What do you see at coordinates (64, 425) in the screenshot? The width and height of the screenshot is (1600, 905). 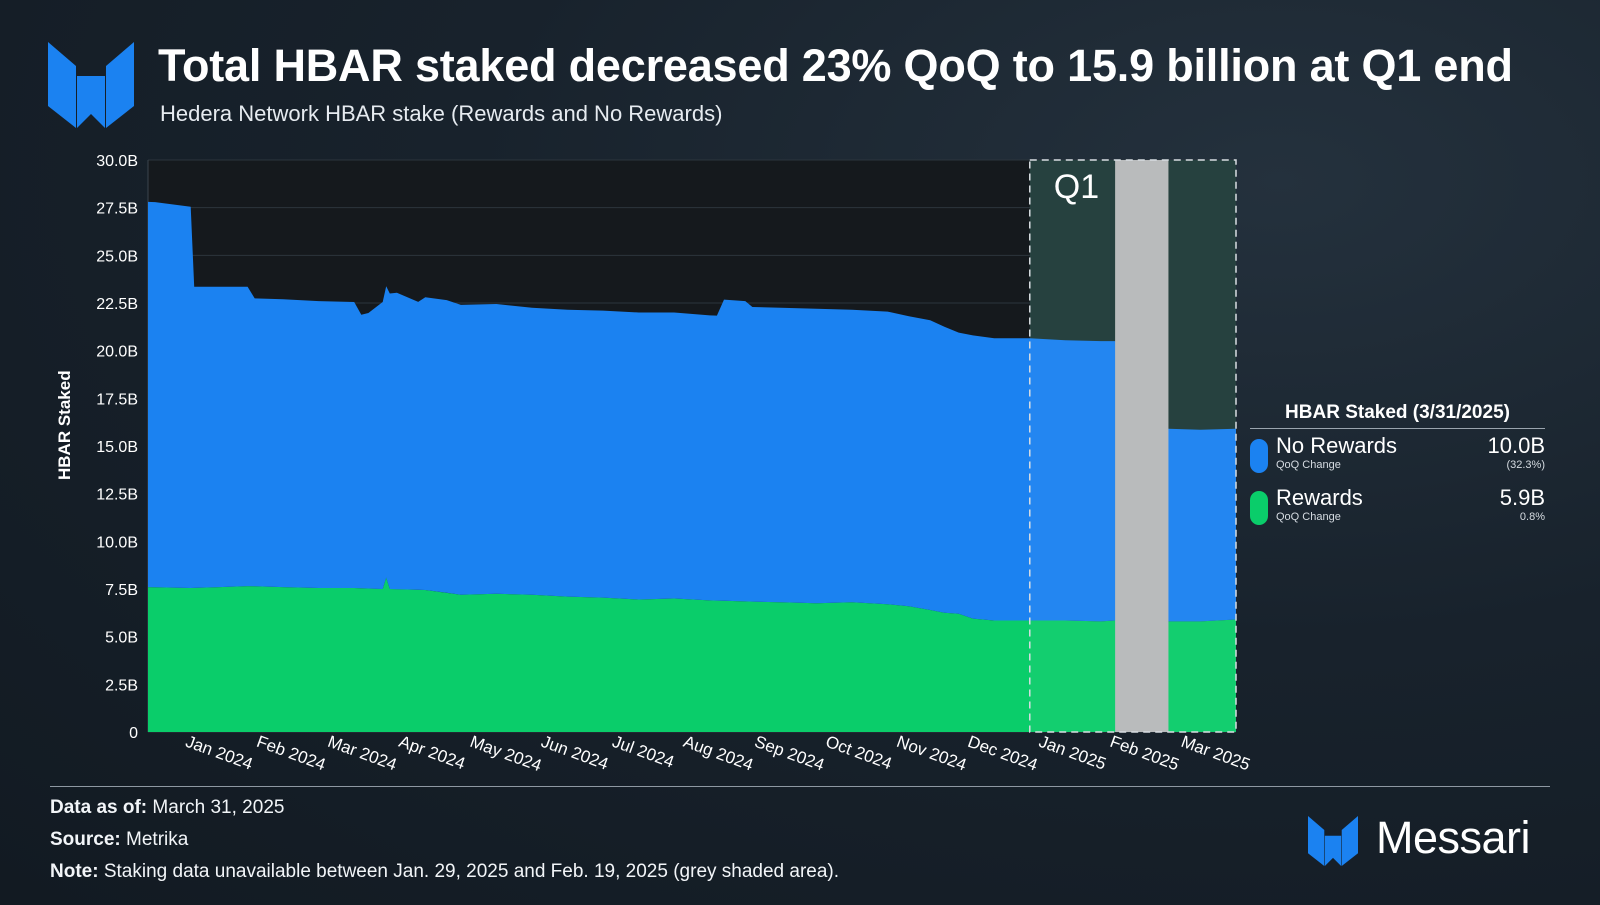 I see `y-axis-label: HBAR Staked` at bounding box center [64, 425].